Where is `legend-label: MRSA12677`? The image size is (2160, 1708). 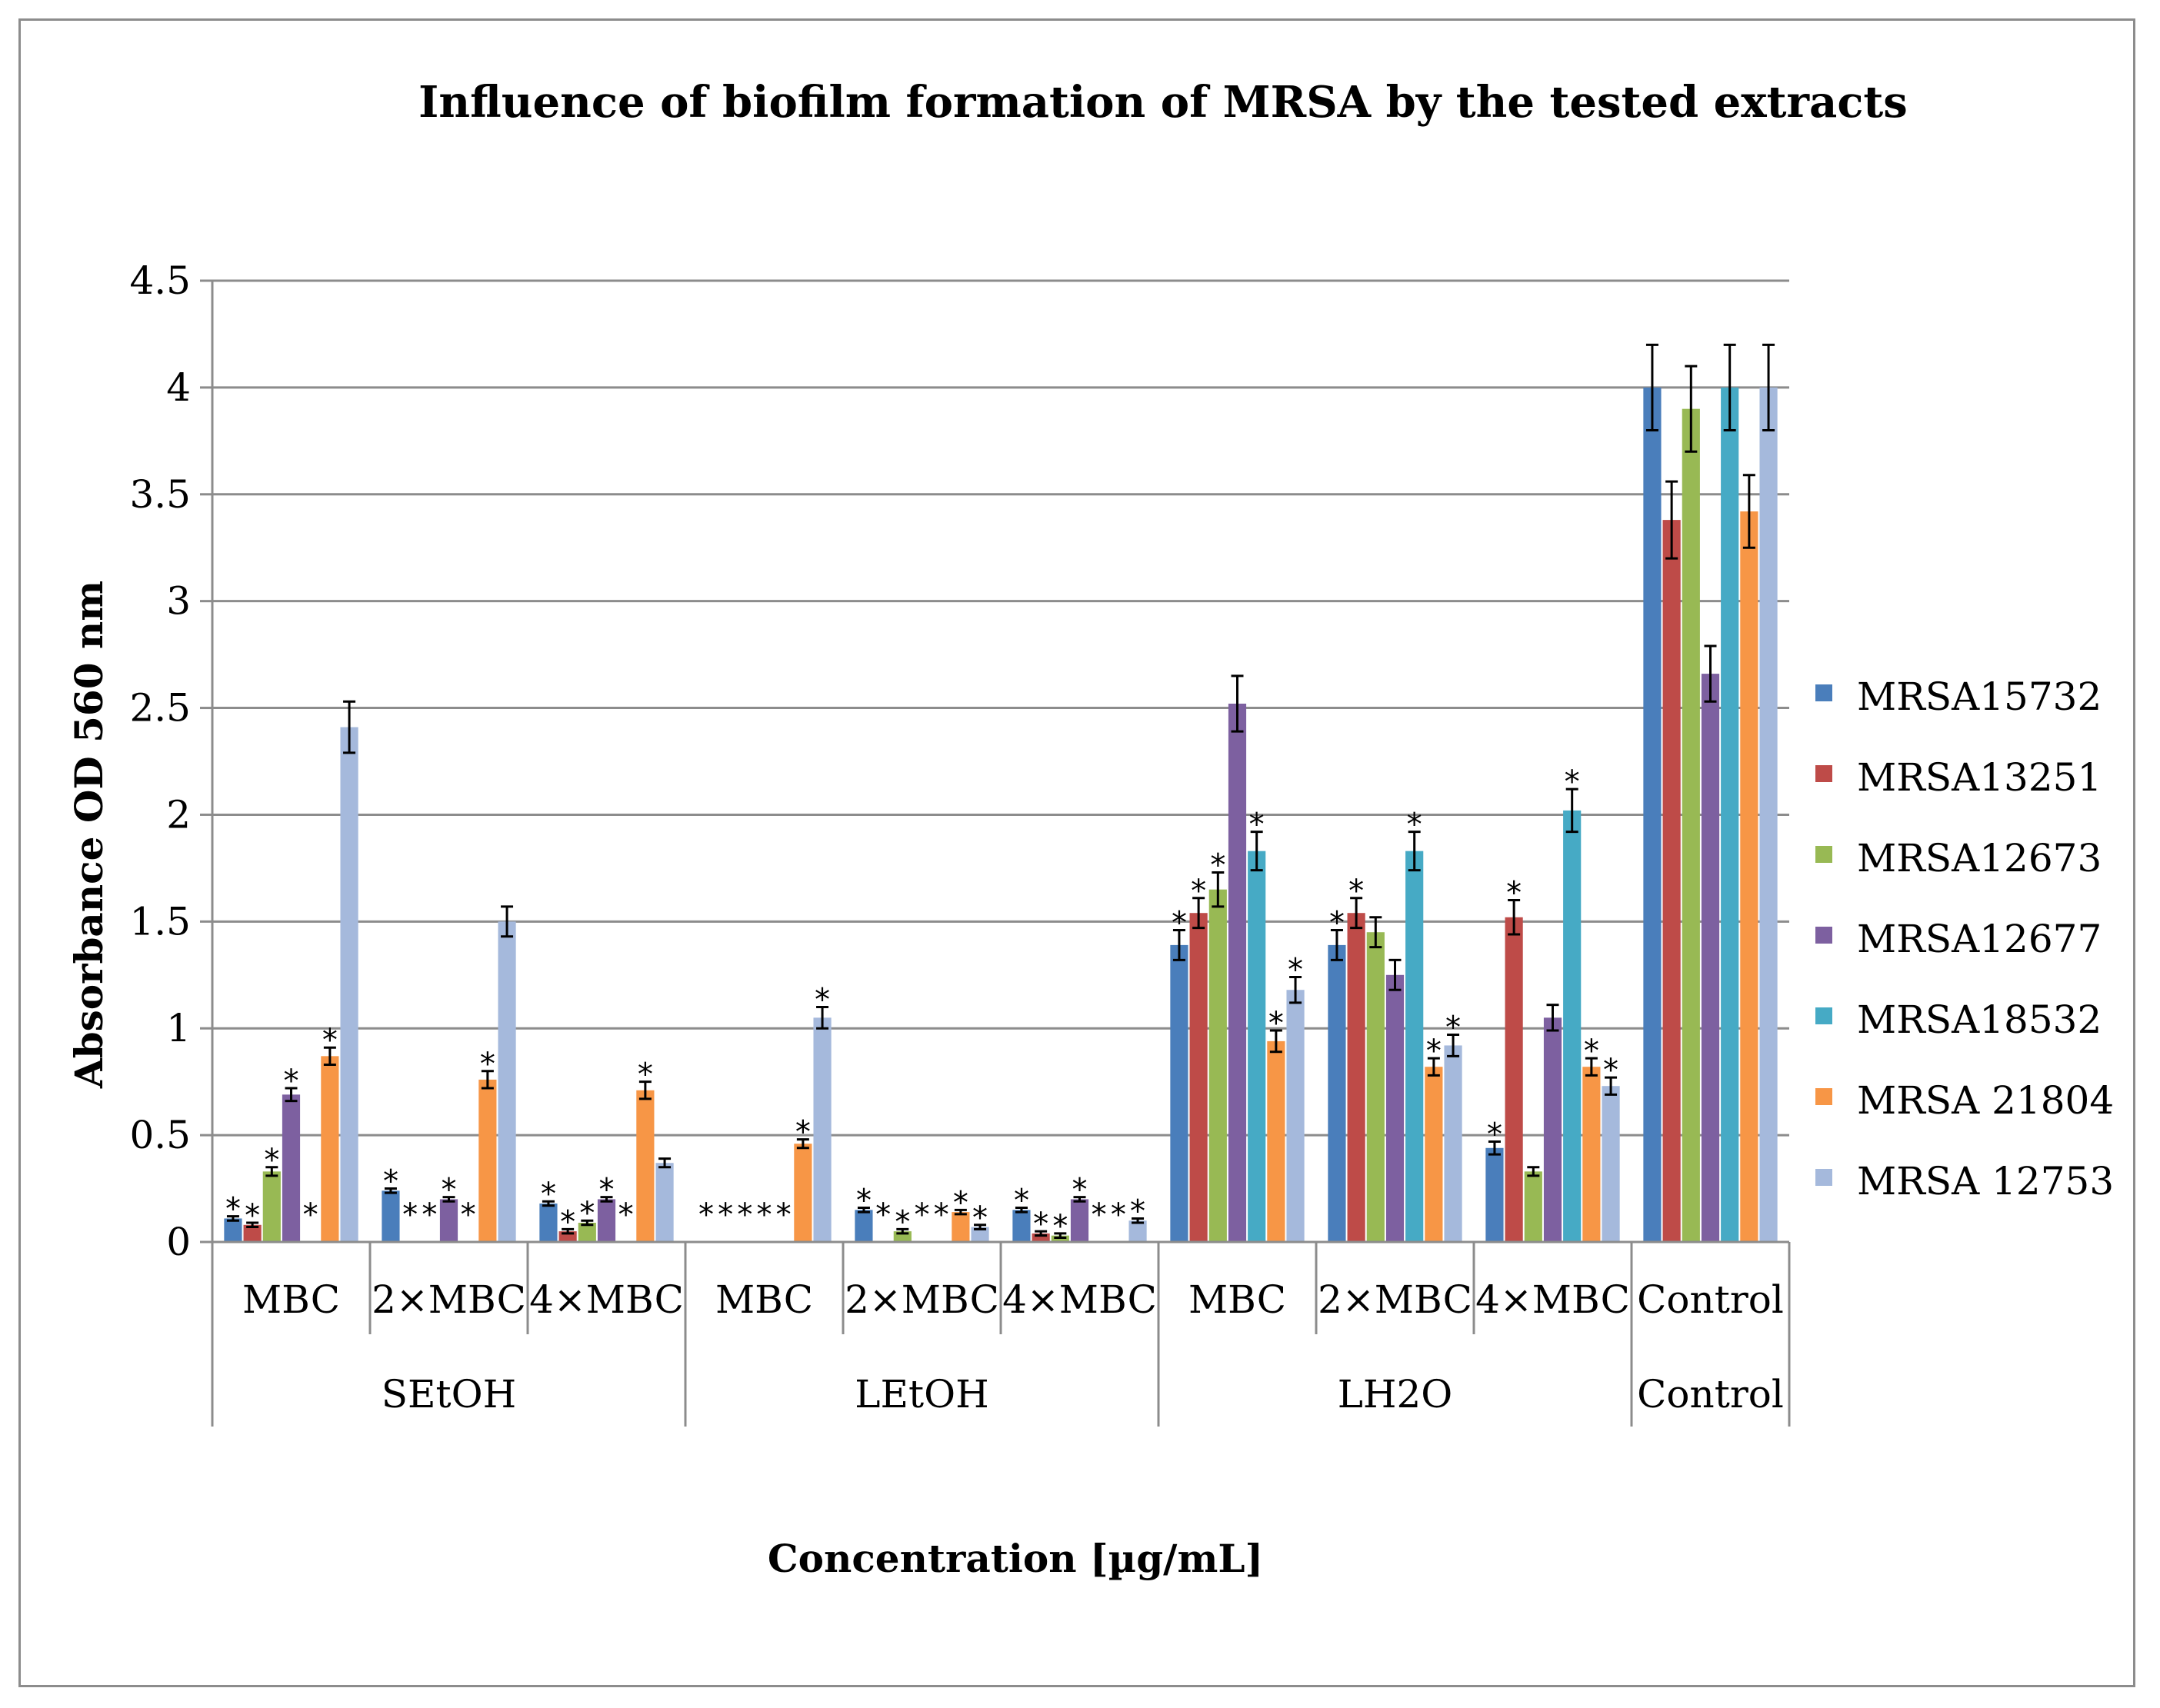 legend-label: MRSA12677 is located at coordinates (1979, 939).